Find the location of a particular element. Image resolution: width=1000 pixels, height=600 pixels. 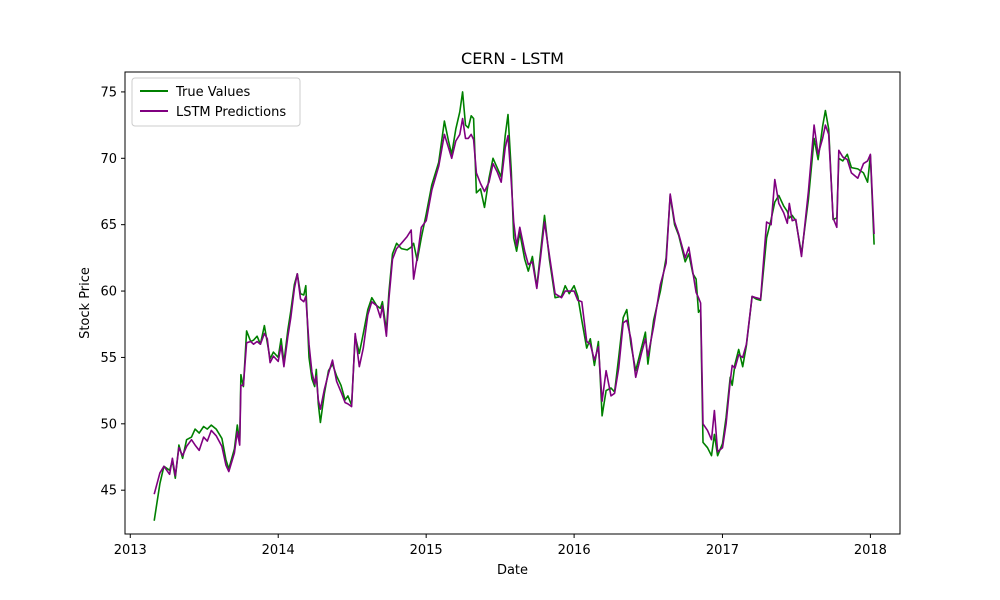

y-tick-label: 55 is located at coordinates (108, 358).